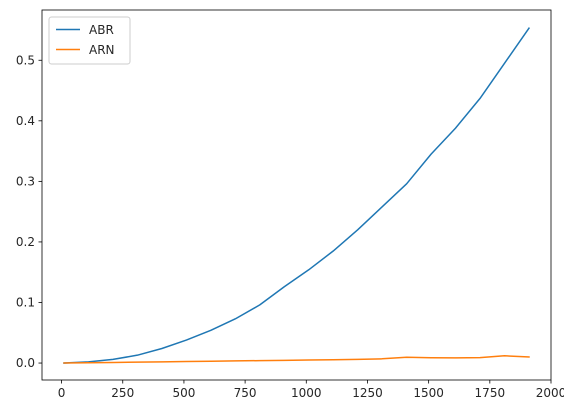 The width and height of the screenshot is (564, 413). Describe the element at coordinates (89, 40) in the screenshot. I see `legend: ABR ARN` at that location.